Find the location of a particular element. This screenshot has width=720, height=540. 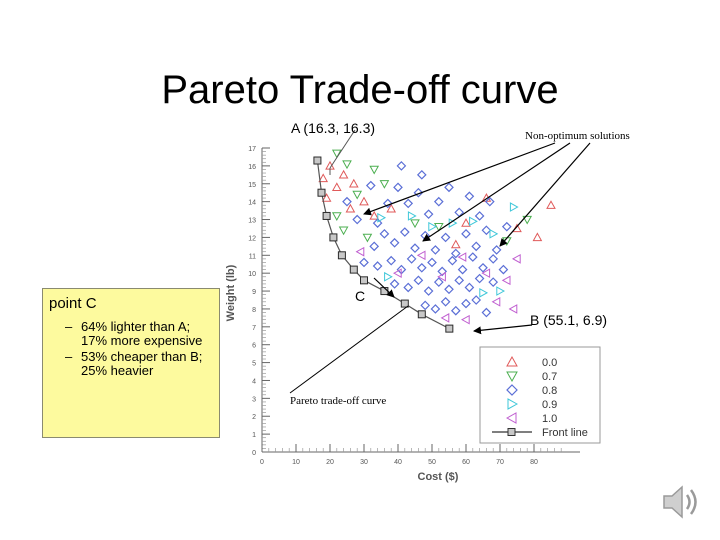

y-tick-label: 17 is located at coordinates (252, 149).